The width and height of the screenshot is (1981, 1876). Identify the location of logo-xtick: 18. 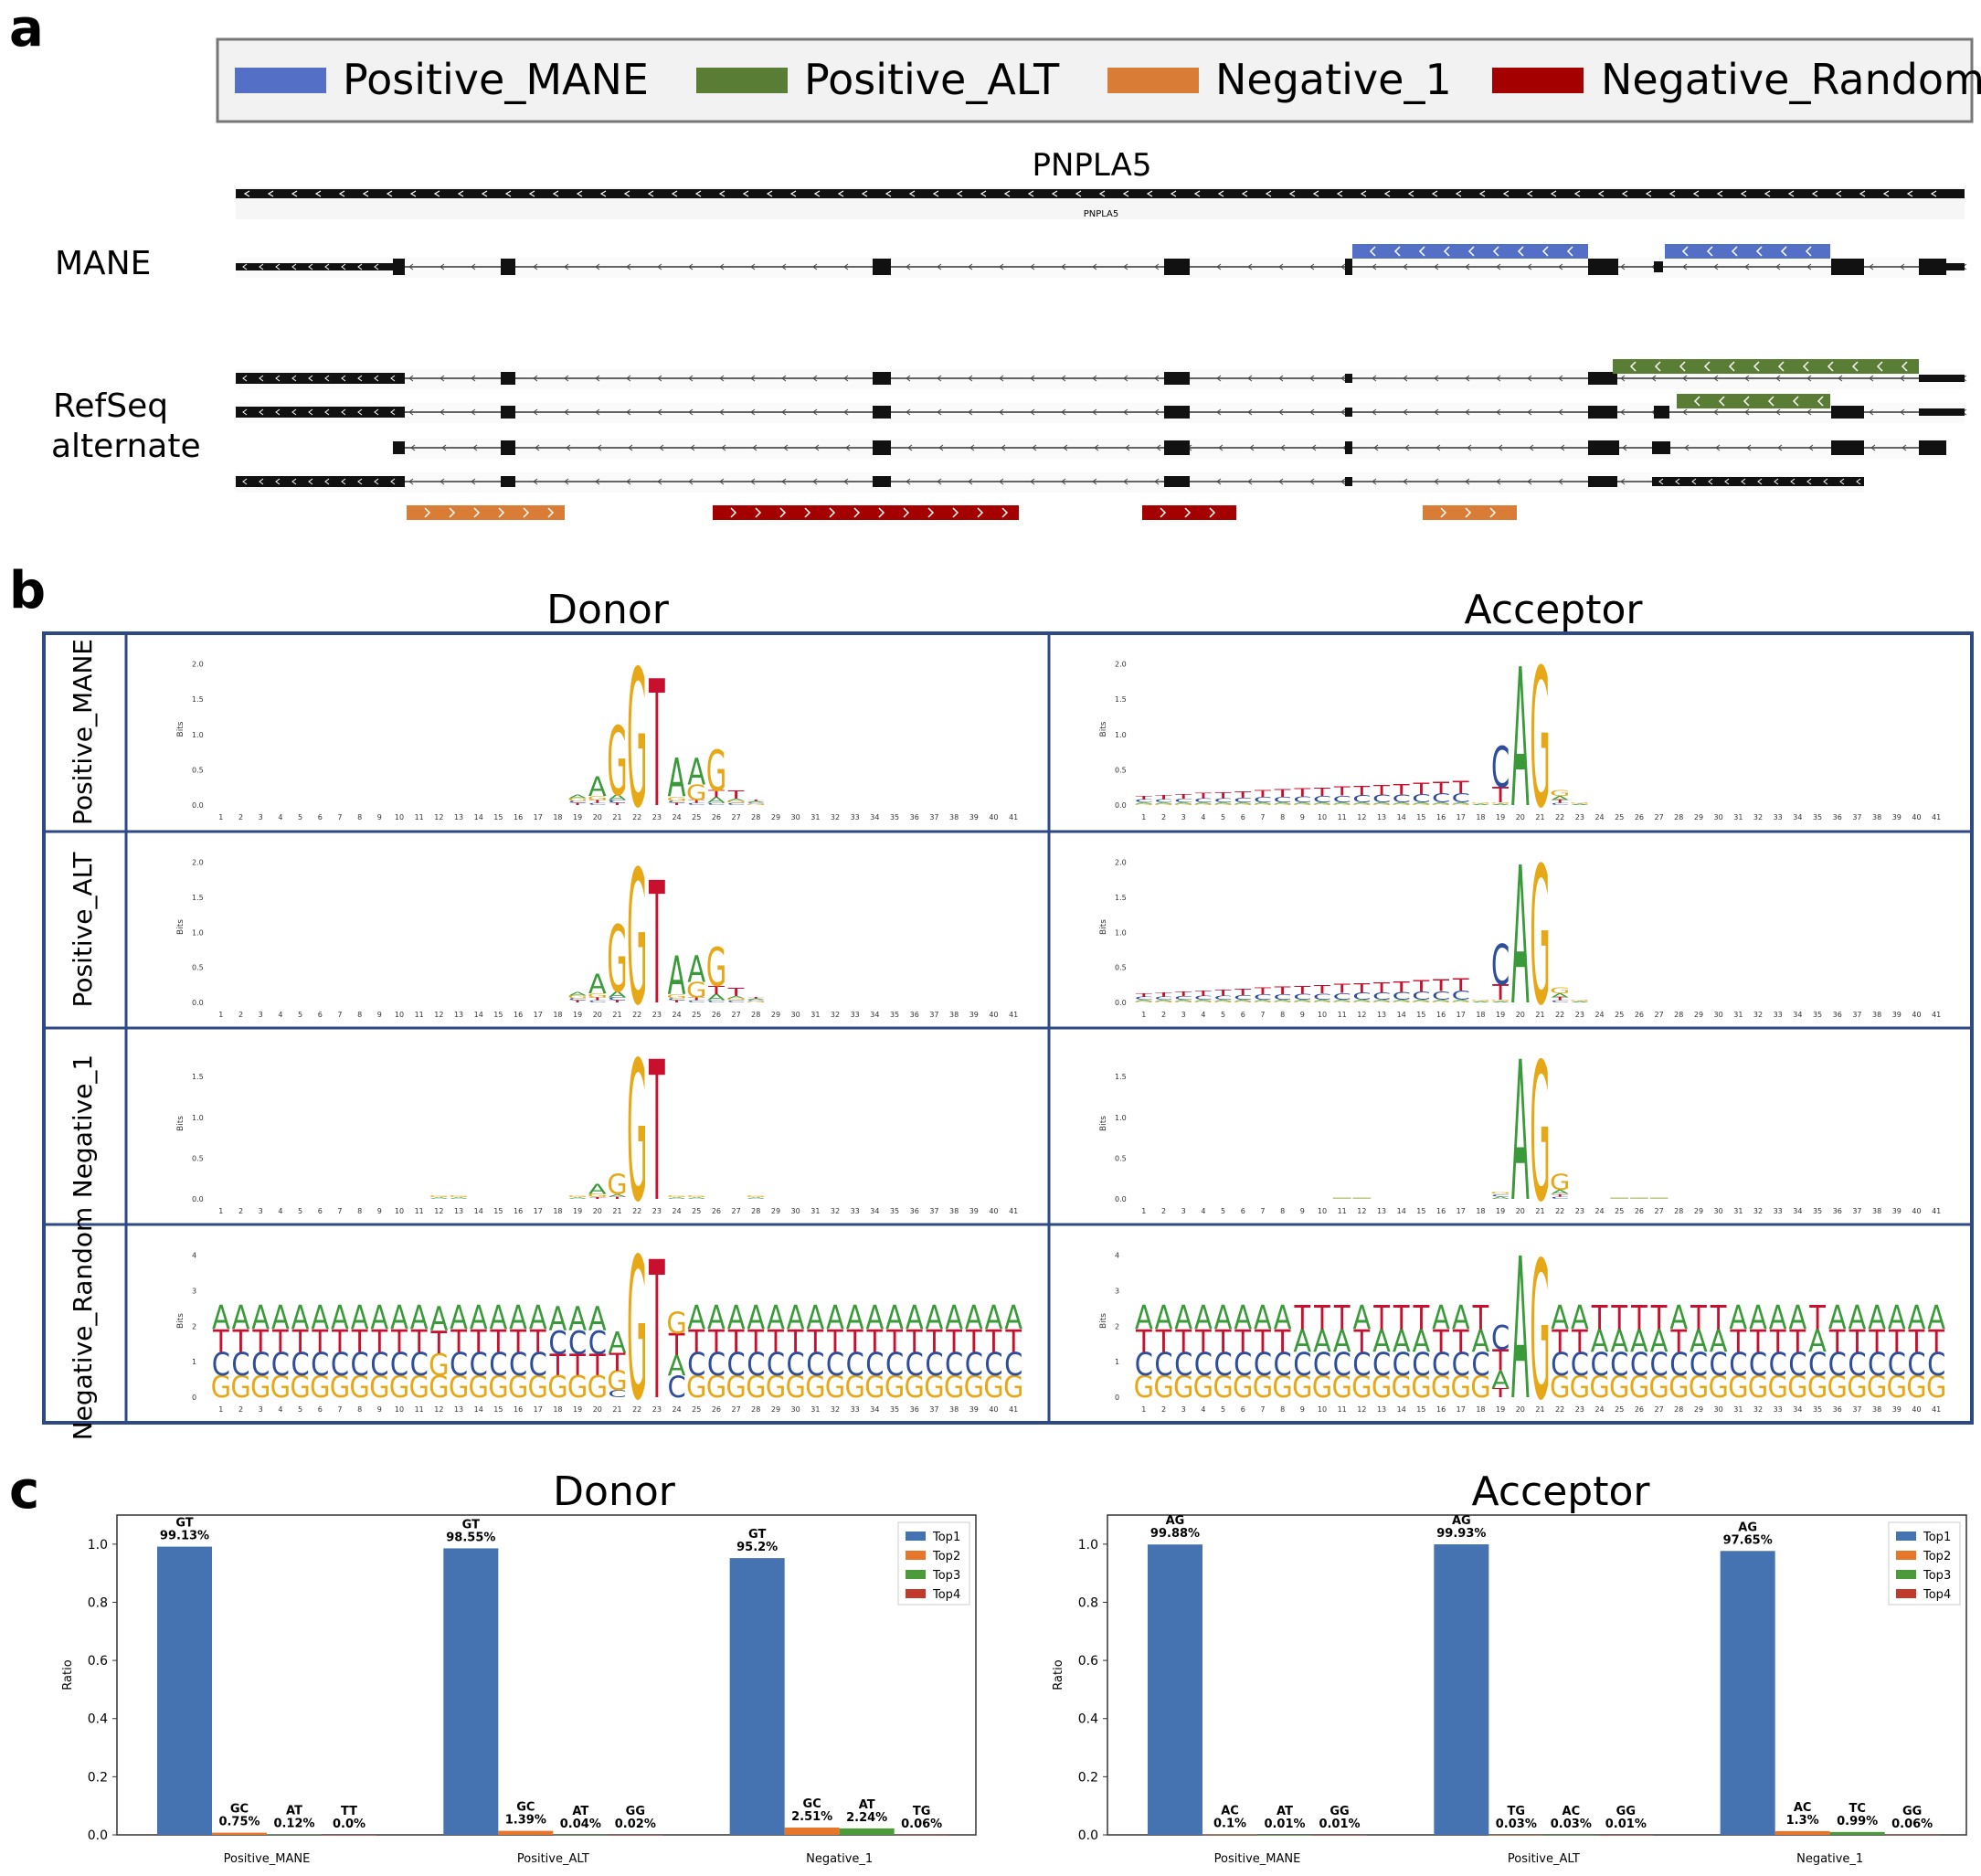
(1480, 1015).